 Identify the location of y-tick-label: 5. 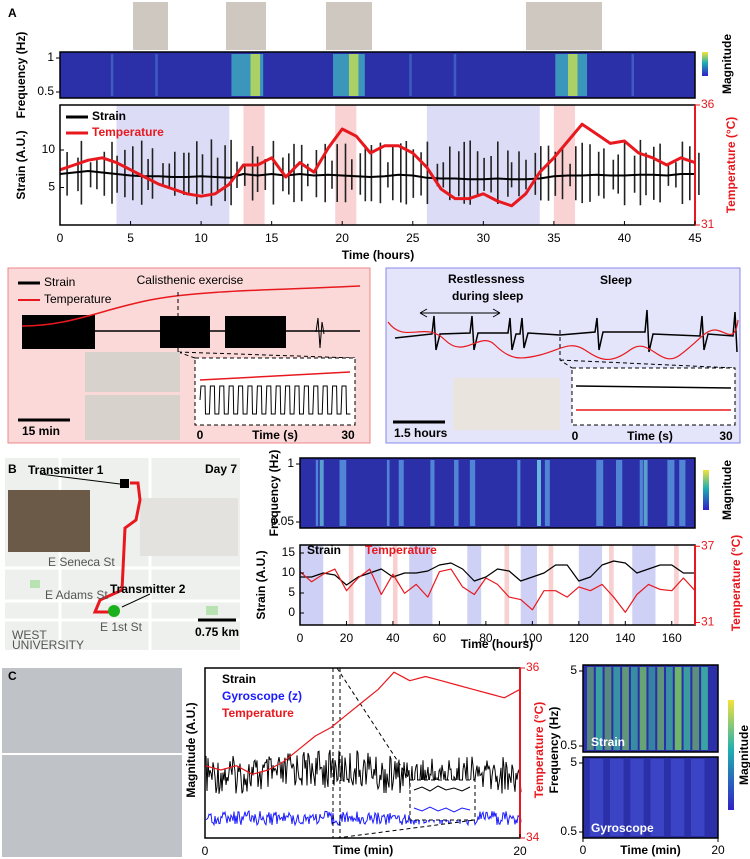
(573, 670).